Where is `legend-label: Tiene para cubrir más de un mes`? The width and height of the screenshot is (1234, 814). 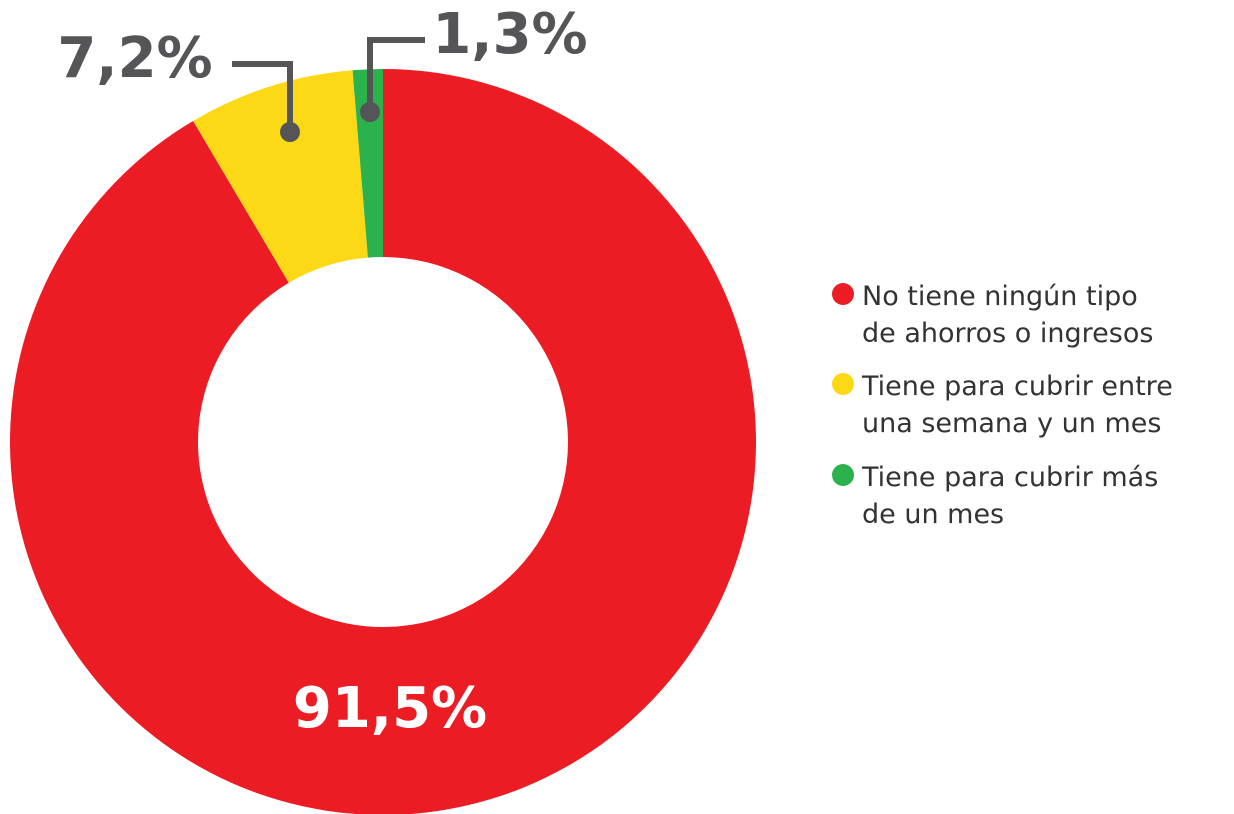 legend-label: Tiene para cubrir más de un mes is located at coordinates (1010, 496).